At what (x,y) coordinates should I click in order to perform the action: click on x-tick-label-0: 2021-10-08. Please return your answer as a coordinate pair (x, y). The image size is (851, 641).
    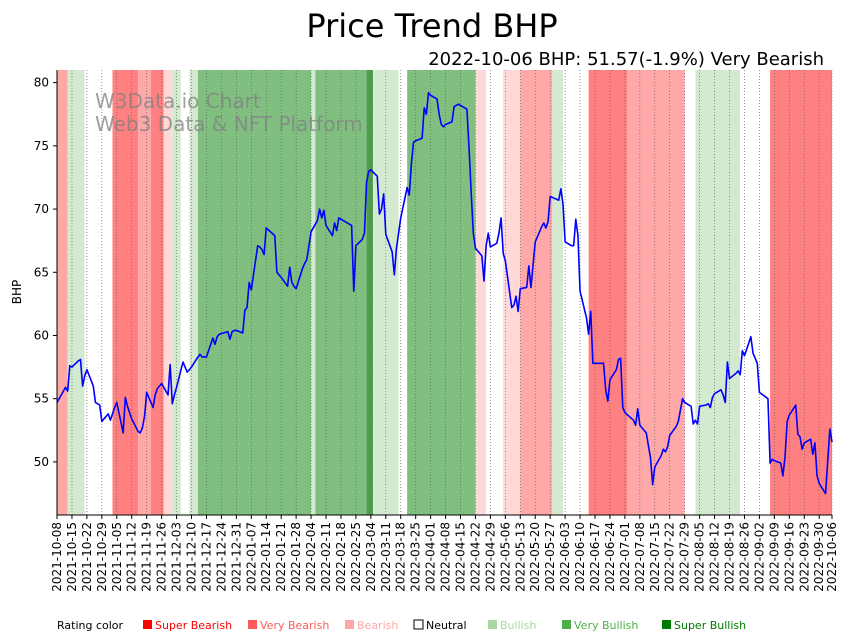
    Looking at the image, I should click on (57, 557).